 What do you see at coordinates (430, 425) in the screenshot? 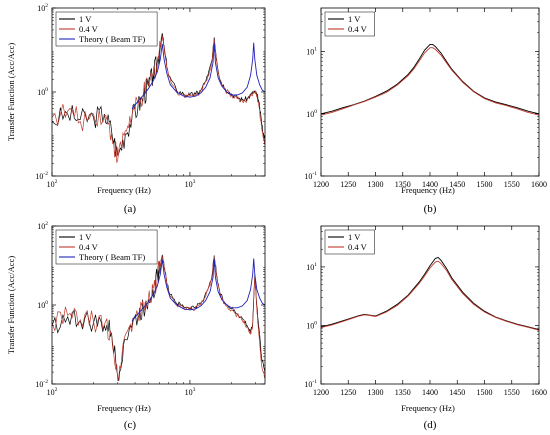
I see `panel-label: (d)` at bounding box center [430, 425].